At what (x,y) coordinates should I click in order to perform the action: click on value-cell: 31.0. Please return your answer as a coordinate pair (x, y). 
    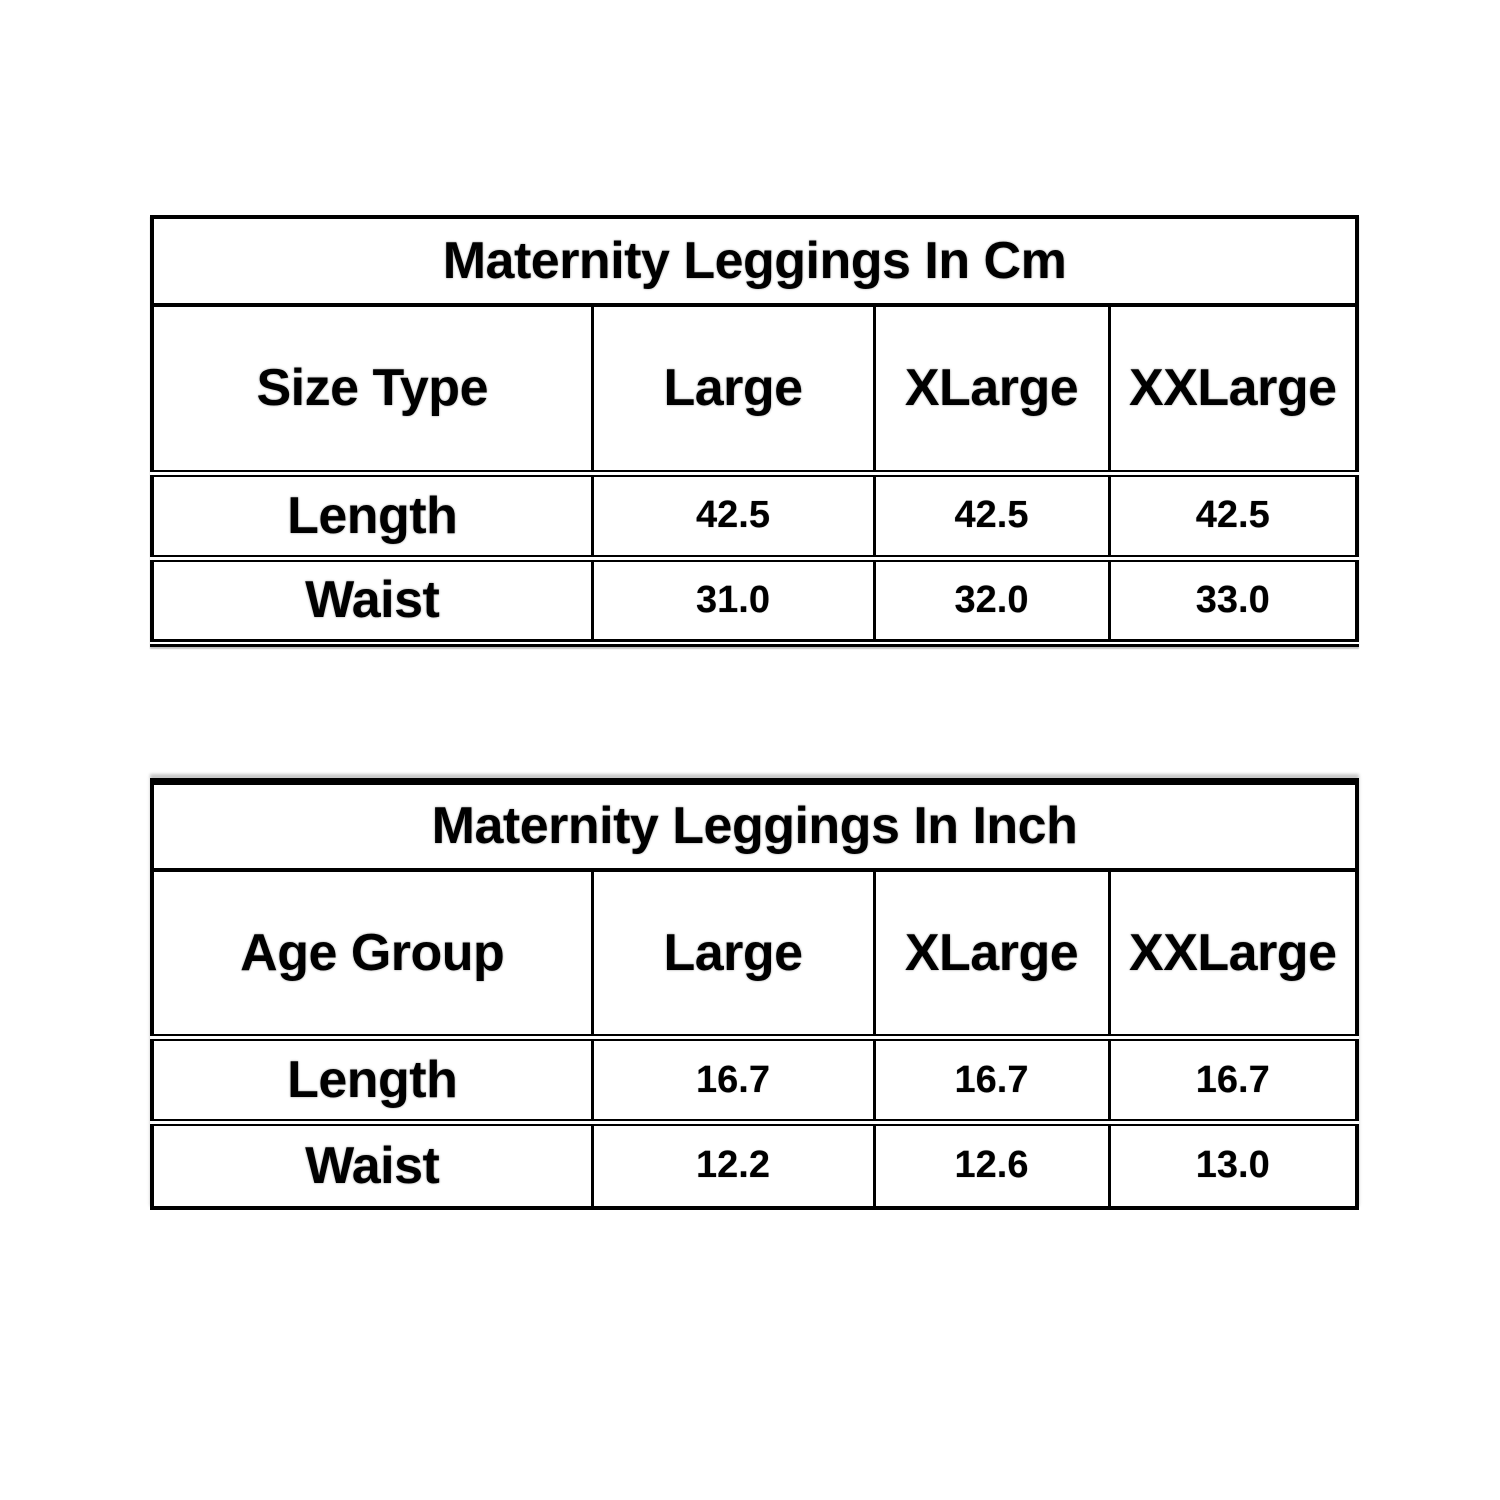
    Looking at the image, I should click on (733, 600).